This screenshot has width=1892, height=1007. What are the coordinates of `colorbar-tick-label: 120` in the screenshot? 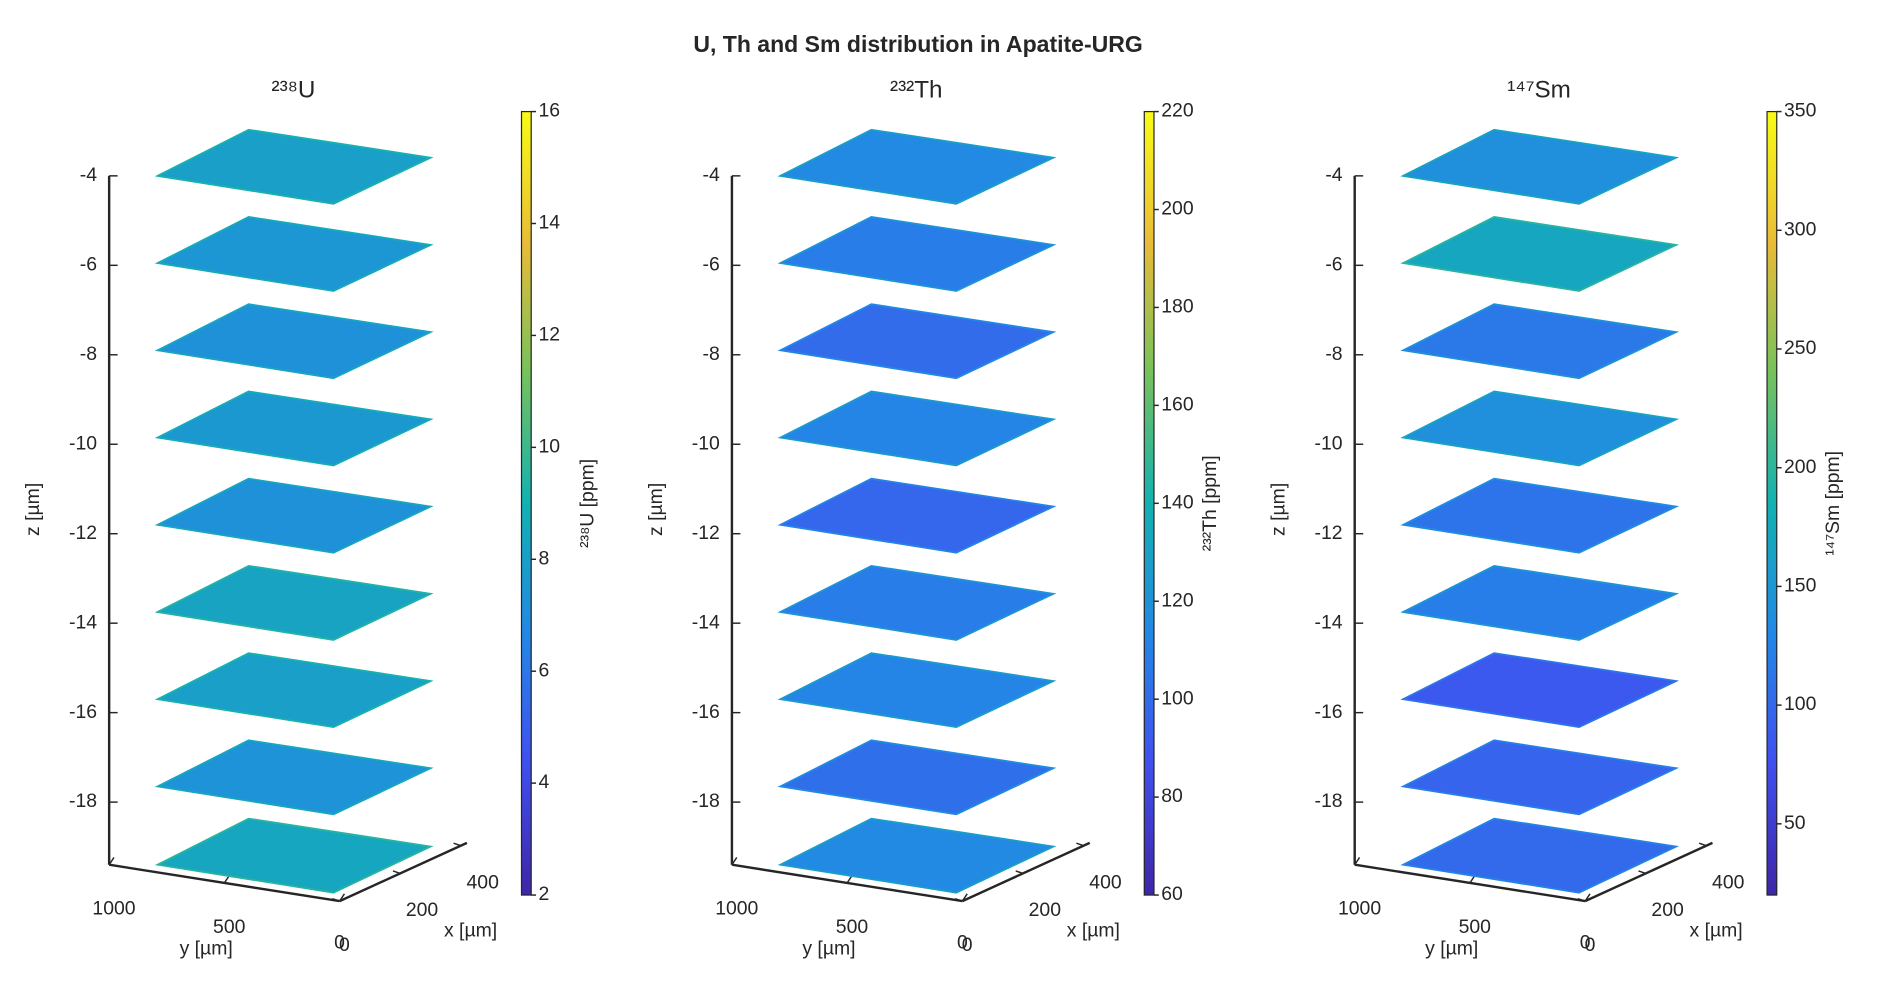 It's located at (1177, 600).